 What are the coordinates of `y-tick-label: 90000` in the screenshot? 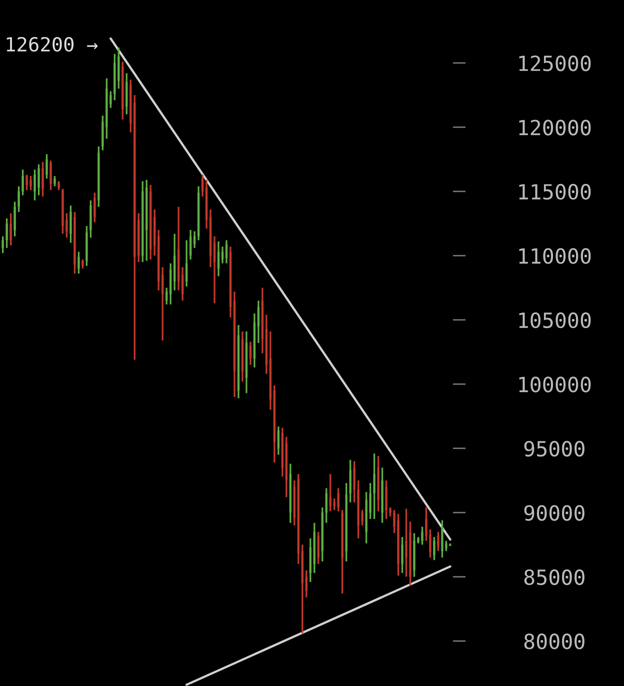 It's located at (554, 513).